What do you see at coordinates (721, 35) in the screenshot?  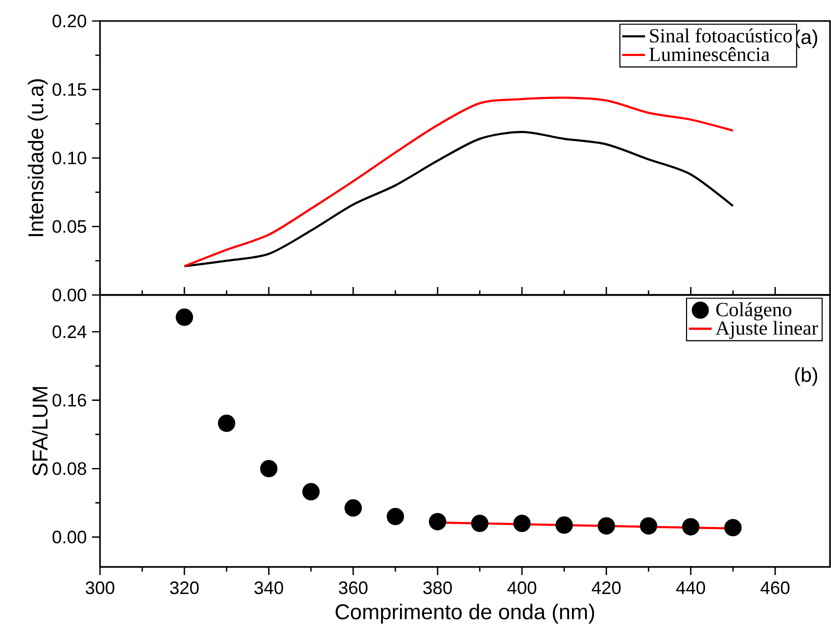 I see `legend-label: Sinal fotoacústico` at bounding box center [721, 35].